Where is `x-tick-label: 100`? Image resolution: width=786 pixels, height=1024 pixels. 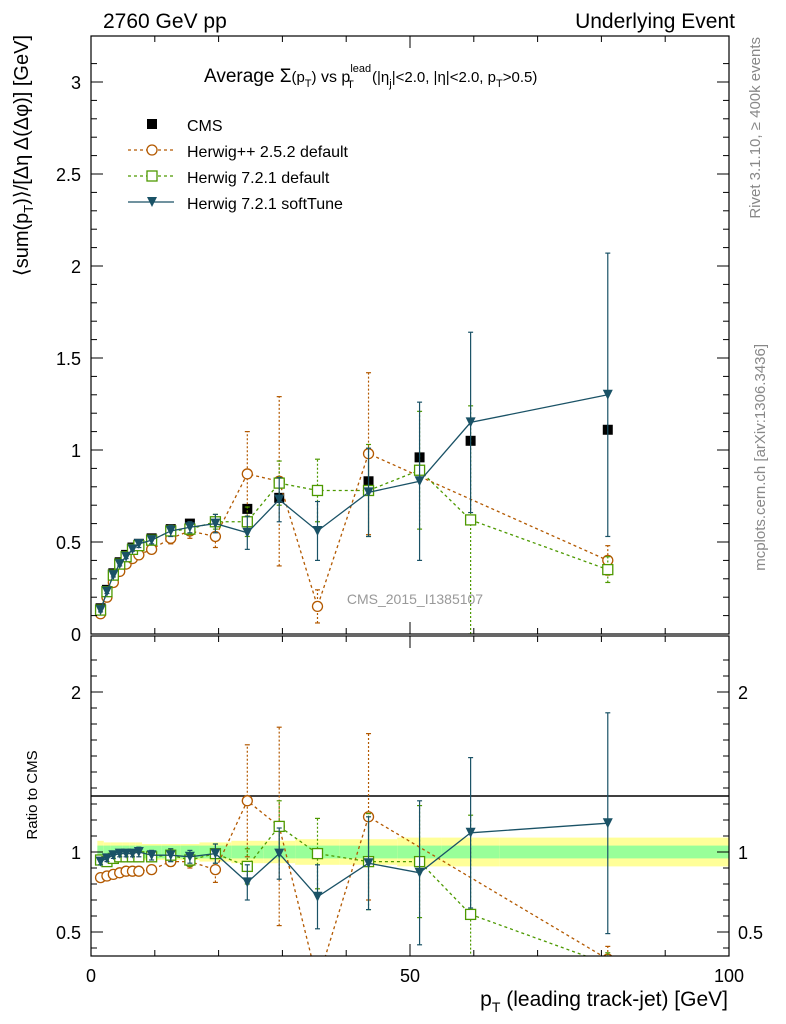
x-tick-label: 100 is located at coordinates (729, 976).